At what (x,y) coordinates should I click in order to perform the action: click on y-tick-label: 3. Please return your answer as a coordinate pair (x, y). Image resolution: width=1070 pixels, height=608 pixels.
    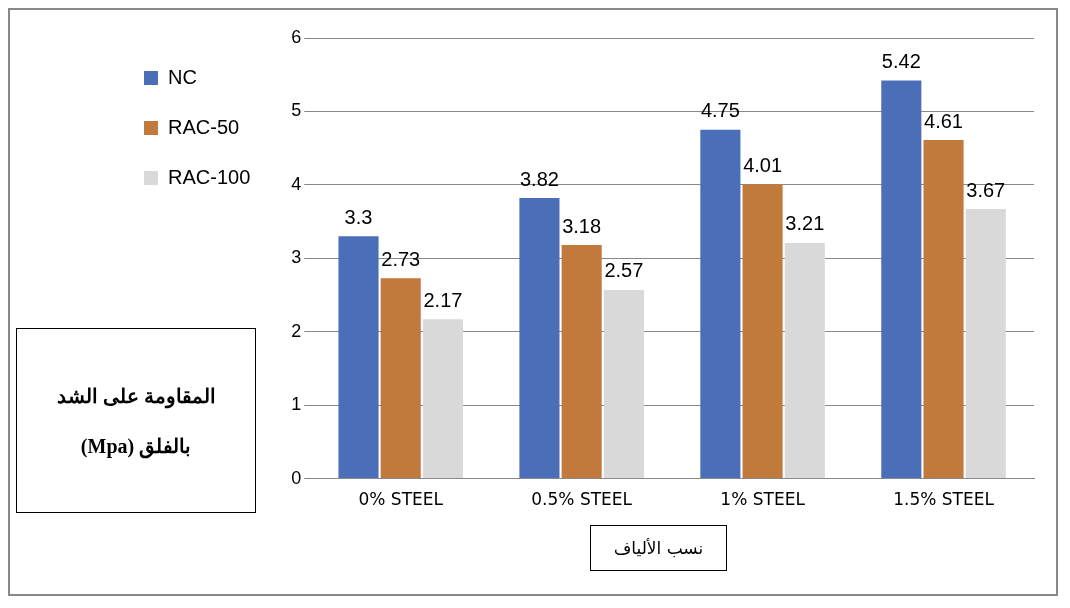
    Looking at the image, I should click on (296, 257).